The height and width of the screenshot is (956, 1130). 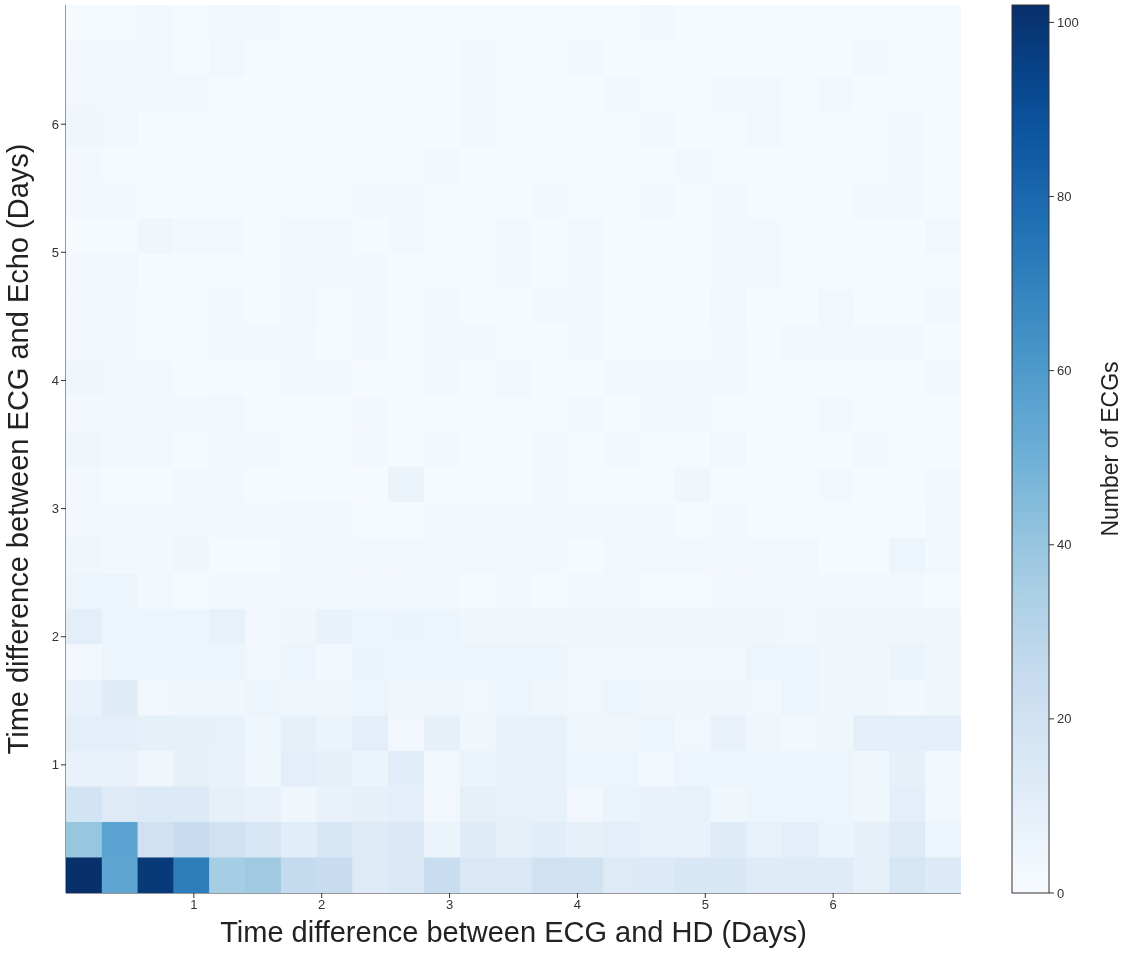 I want to click on color-bar-label: 100, so click(x=1068, y=22).